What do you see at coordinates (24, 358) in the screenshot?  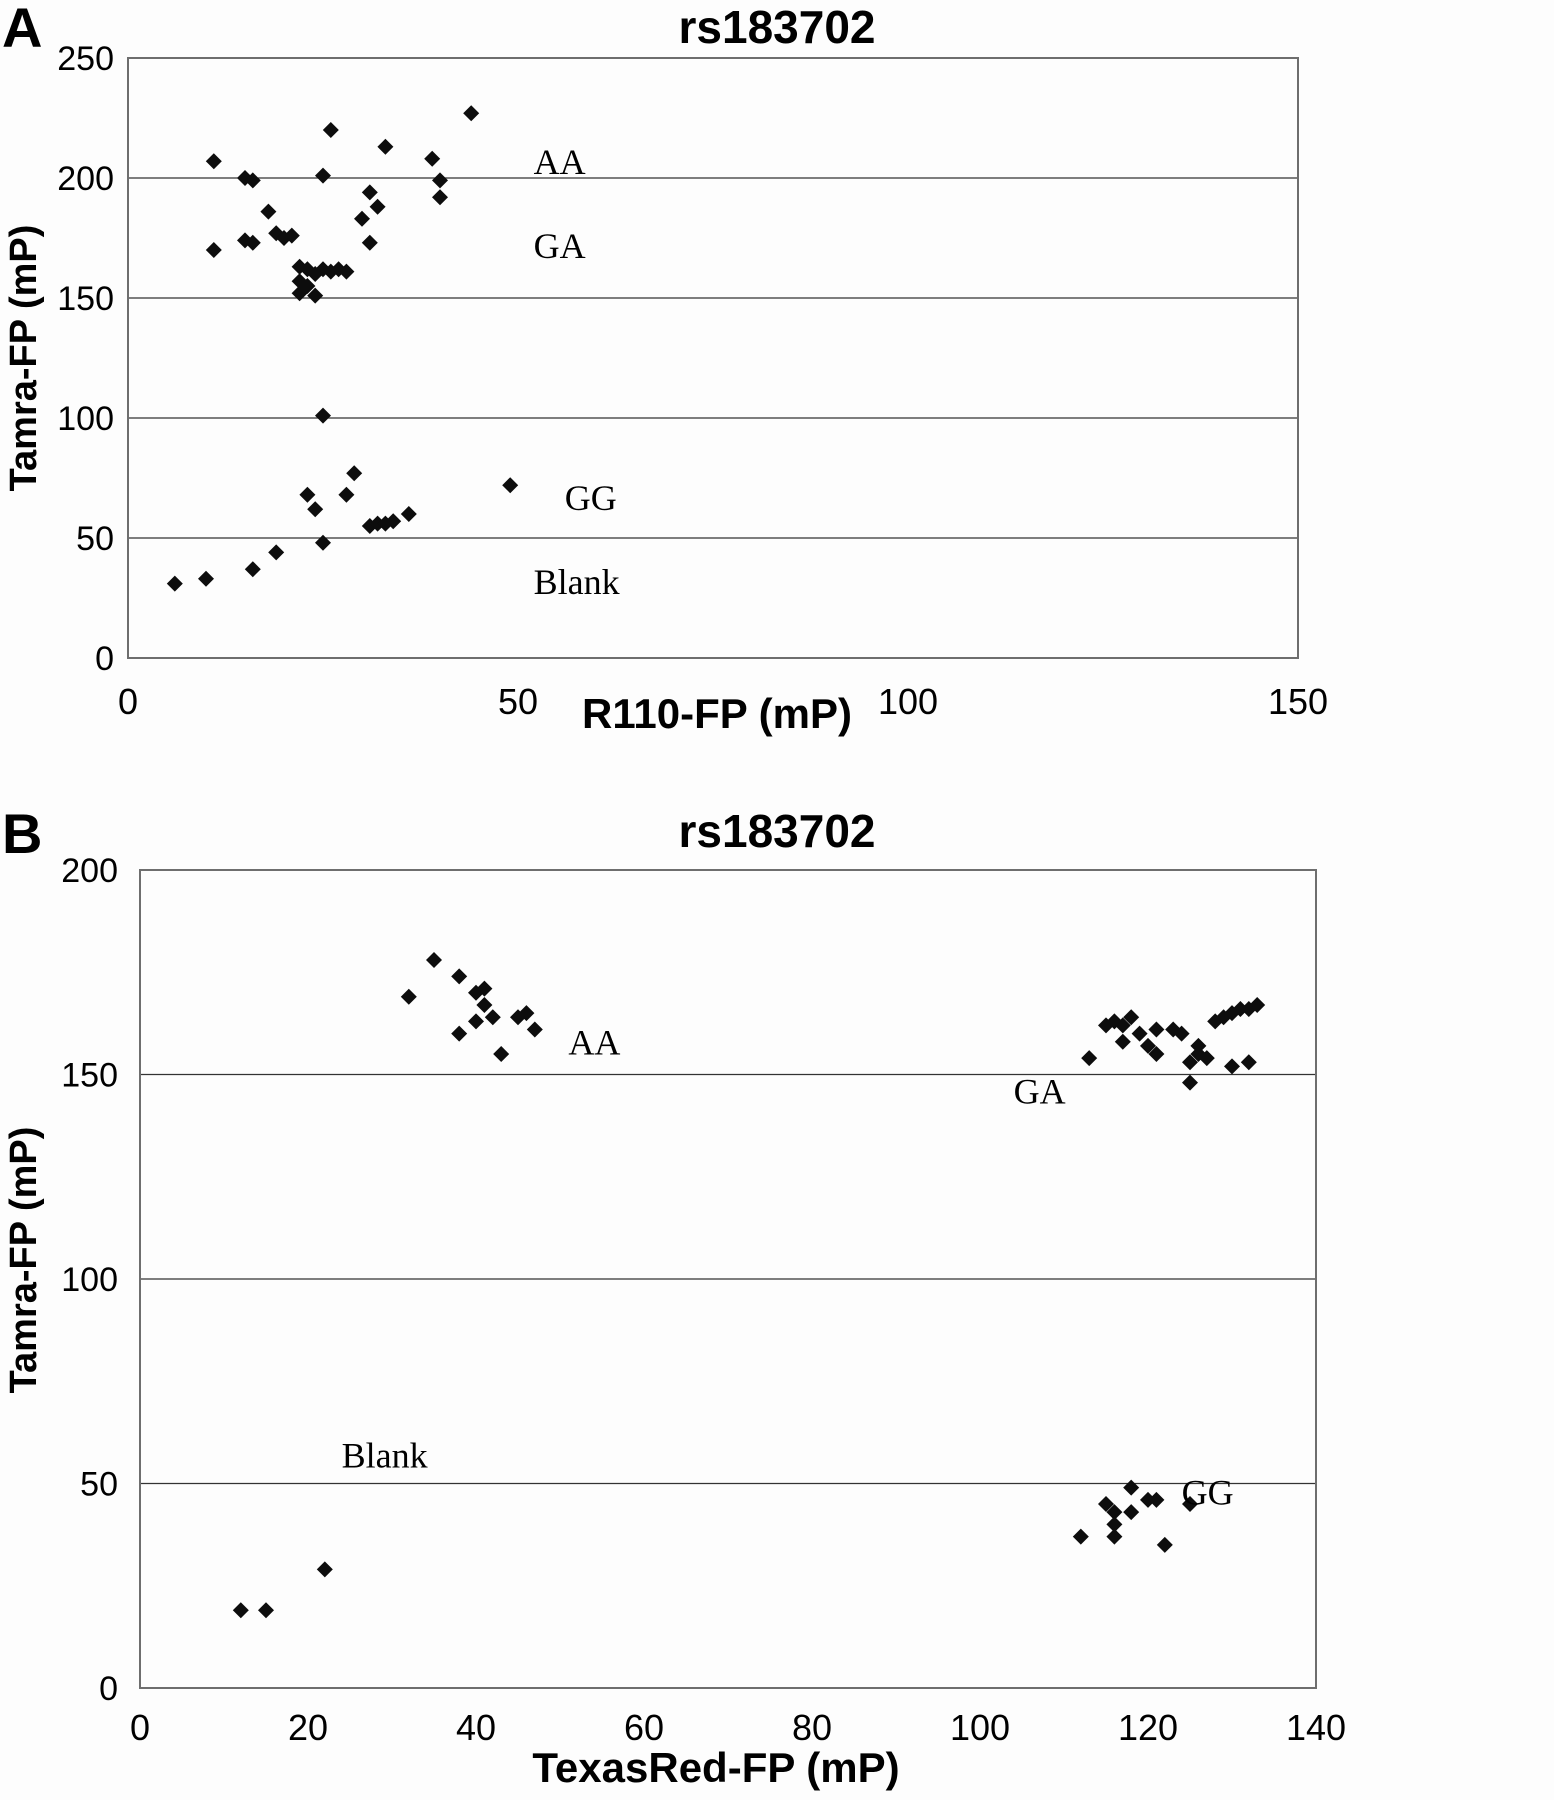 I see `y-axis-label: Tamra-FP (mP)` at bounding box center [24, 358].